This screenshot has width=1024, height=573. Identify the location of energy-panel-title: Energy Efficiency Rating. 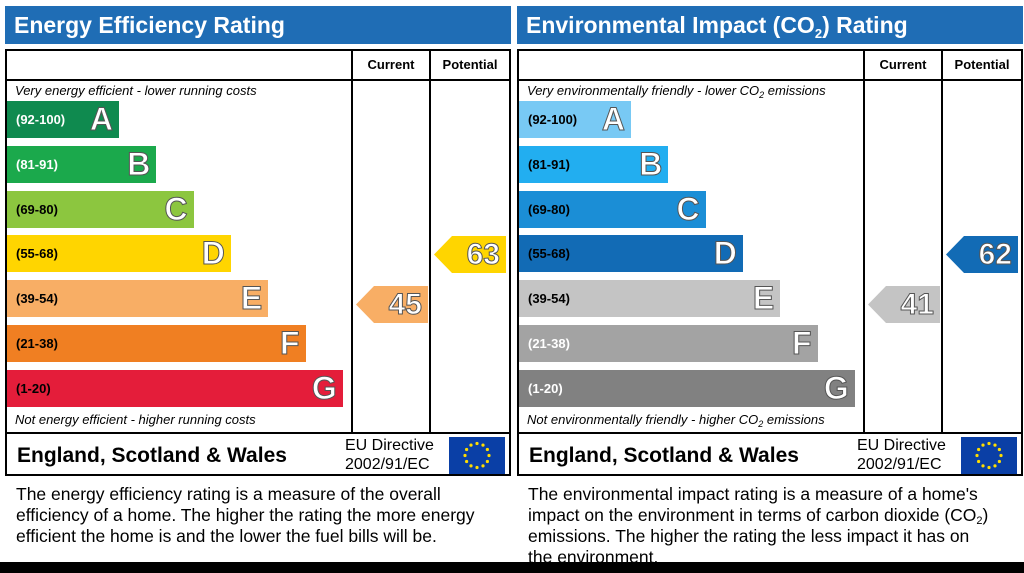
(258, 25).